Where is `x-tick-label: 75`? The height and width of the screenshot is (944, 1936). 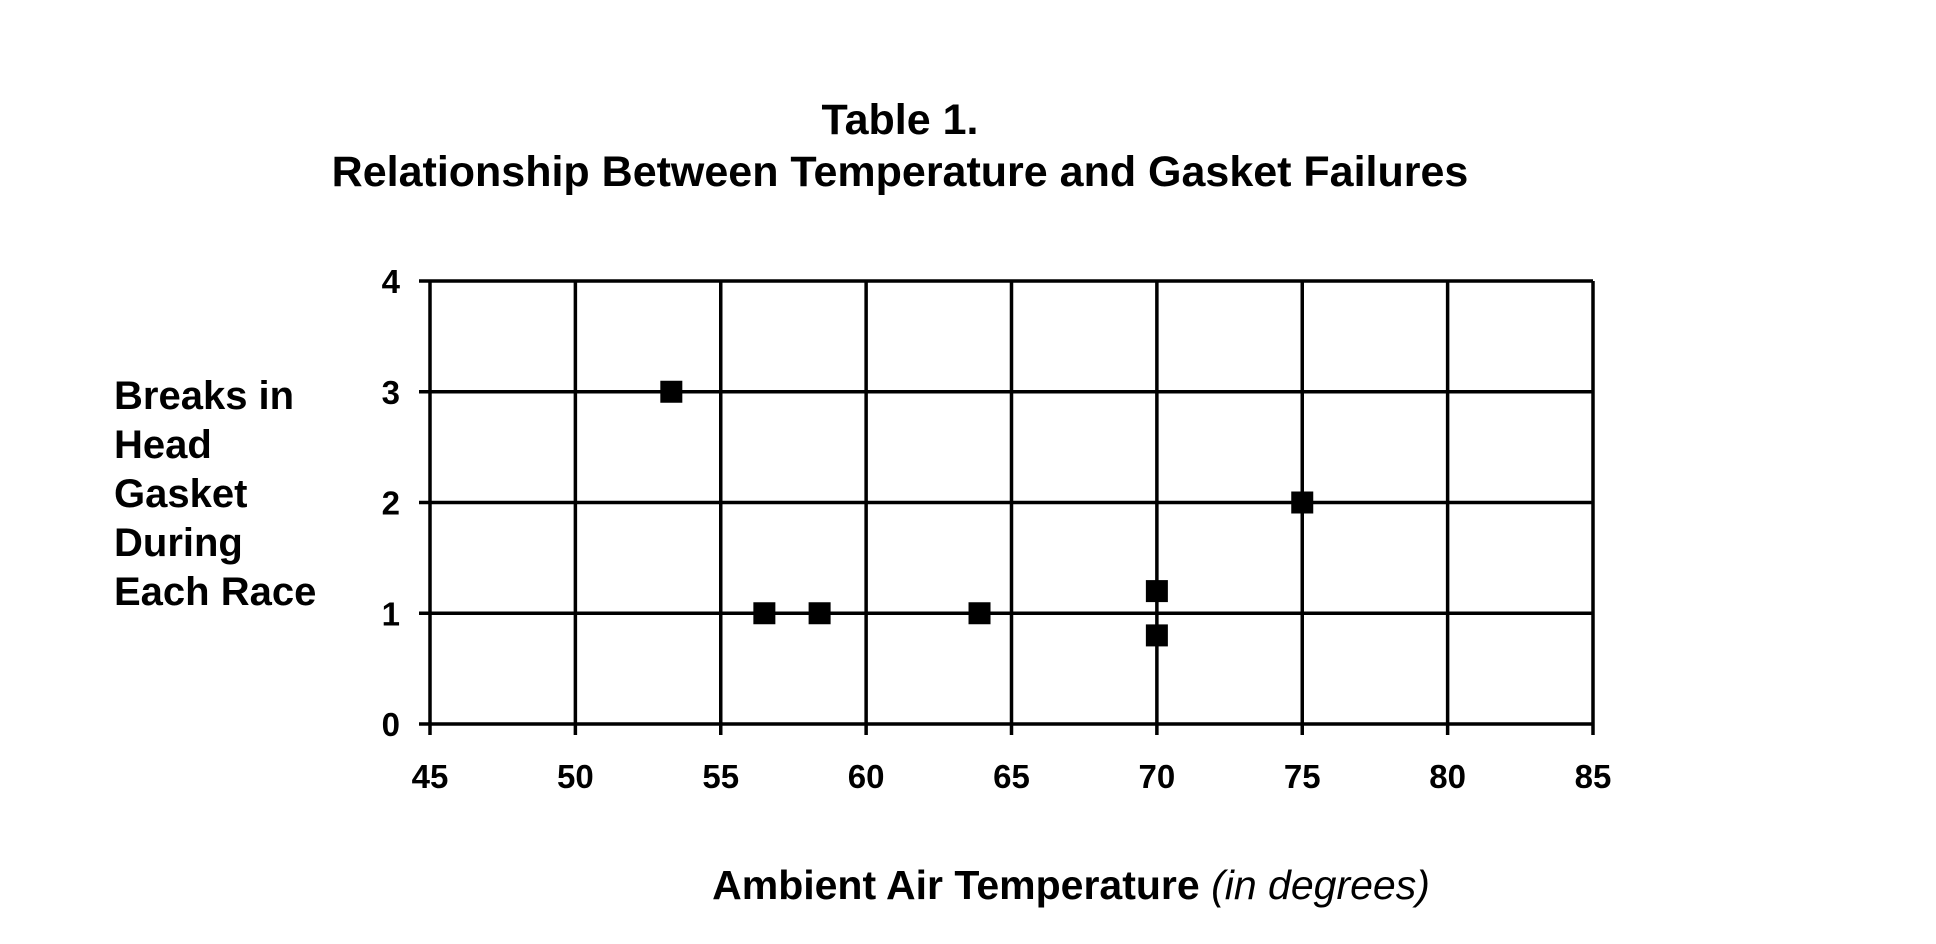
x-tick-label: 75 is located at coordinates (1302, 776).